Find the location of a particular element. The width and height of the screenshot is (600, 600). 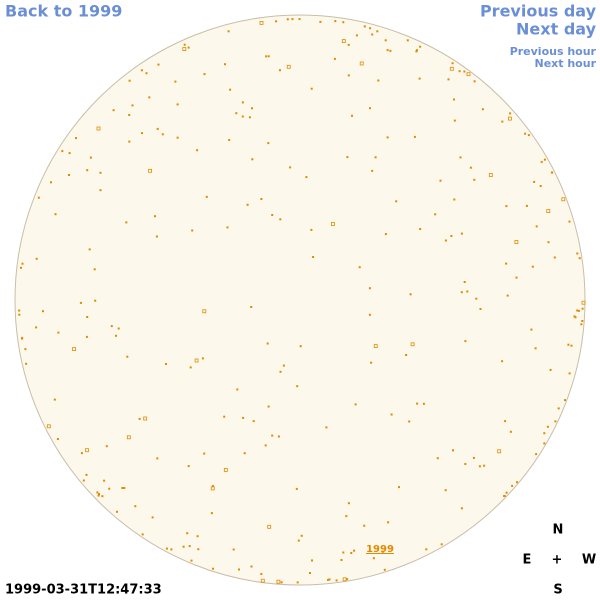

year-link: 1999 is located at coordinates (380, 549).